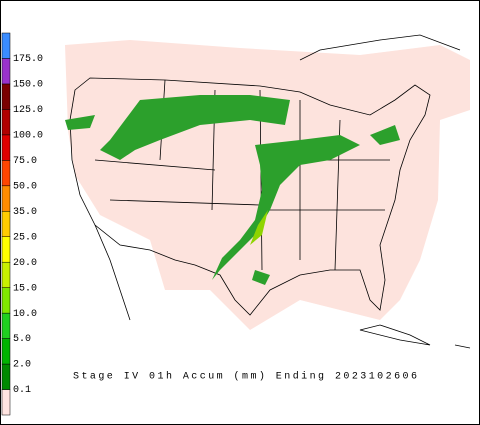  I want to click on legend-label: 35.0, so click(25, 212).